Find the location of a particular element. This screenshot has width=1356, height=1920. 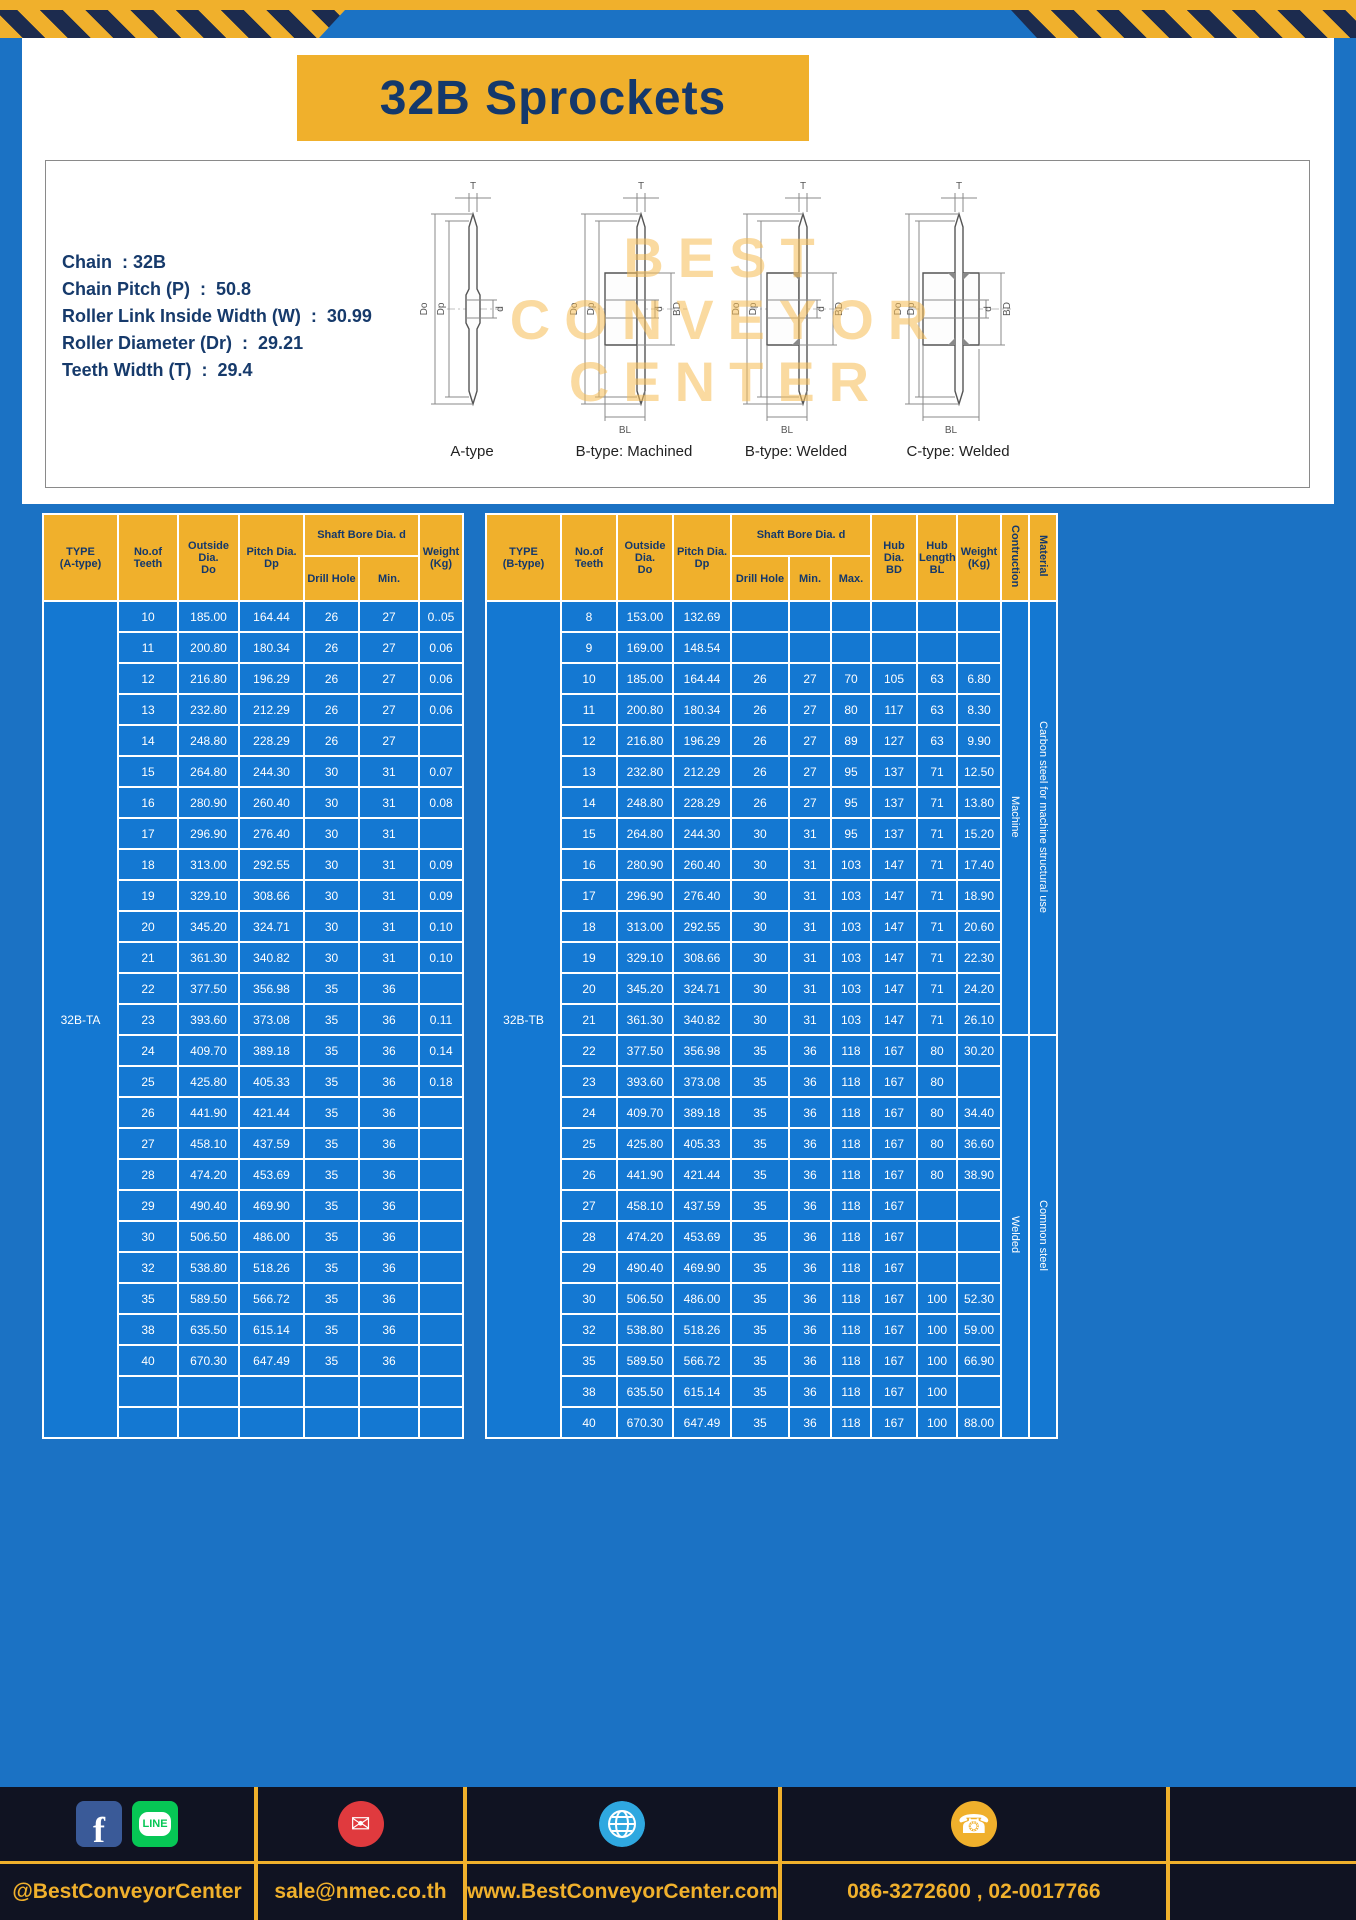

table-row: 14 248.80 228.29 26 27 95 137 71 13.80 is located at coordinates (771, 802).